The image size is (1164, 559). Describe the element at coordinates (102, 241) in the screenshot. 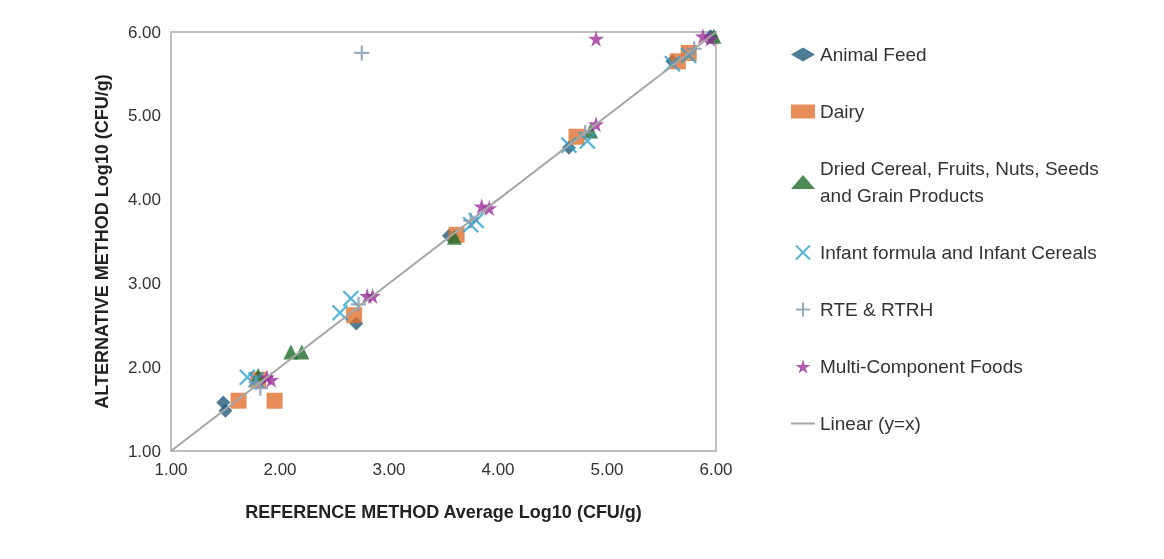

I see `y-axis-title: ALTERNATIVE METHOD Log10 (CFU/g)` at that location.